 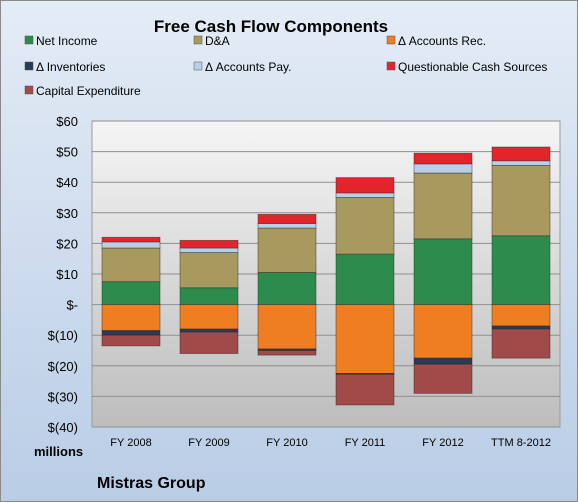 What do you see at coordinates (67, 243) in the screenshot?
I see `y-tick-label: $20` at bounding box center [67, 243].